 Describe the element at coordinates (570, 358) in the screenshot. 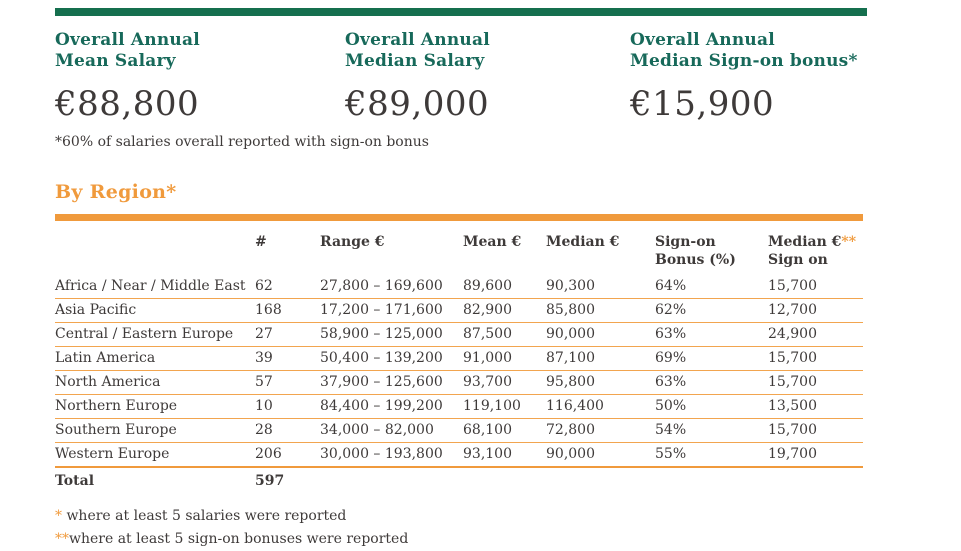

I see `median-cell: 87,100` at that location.